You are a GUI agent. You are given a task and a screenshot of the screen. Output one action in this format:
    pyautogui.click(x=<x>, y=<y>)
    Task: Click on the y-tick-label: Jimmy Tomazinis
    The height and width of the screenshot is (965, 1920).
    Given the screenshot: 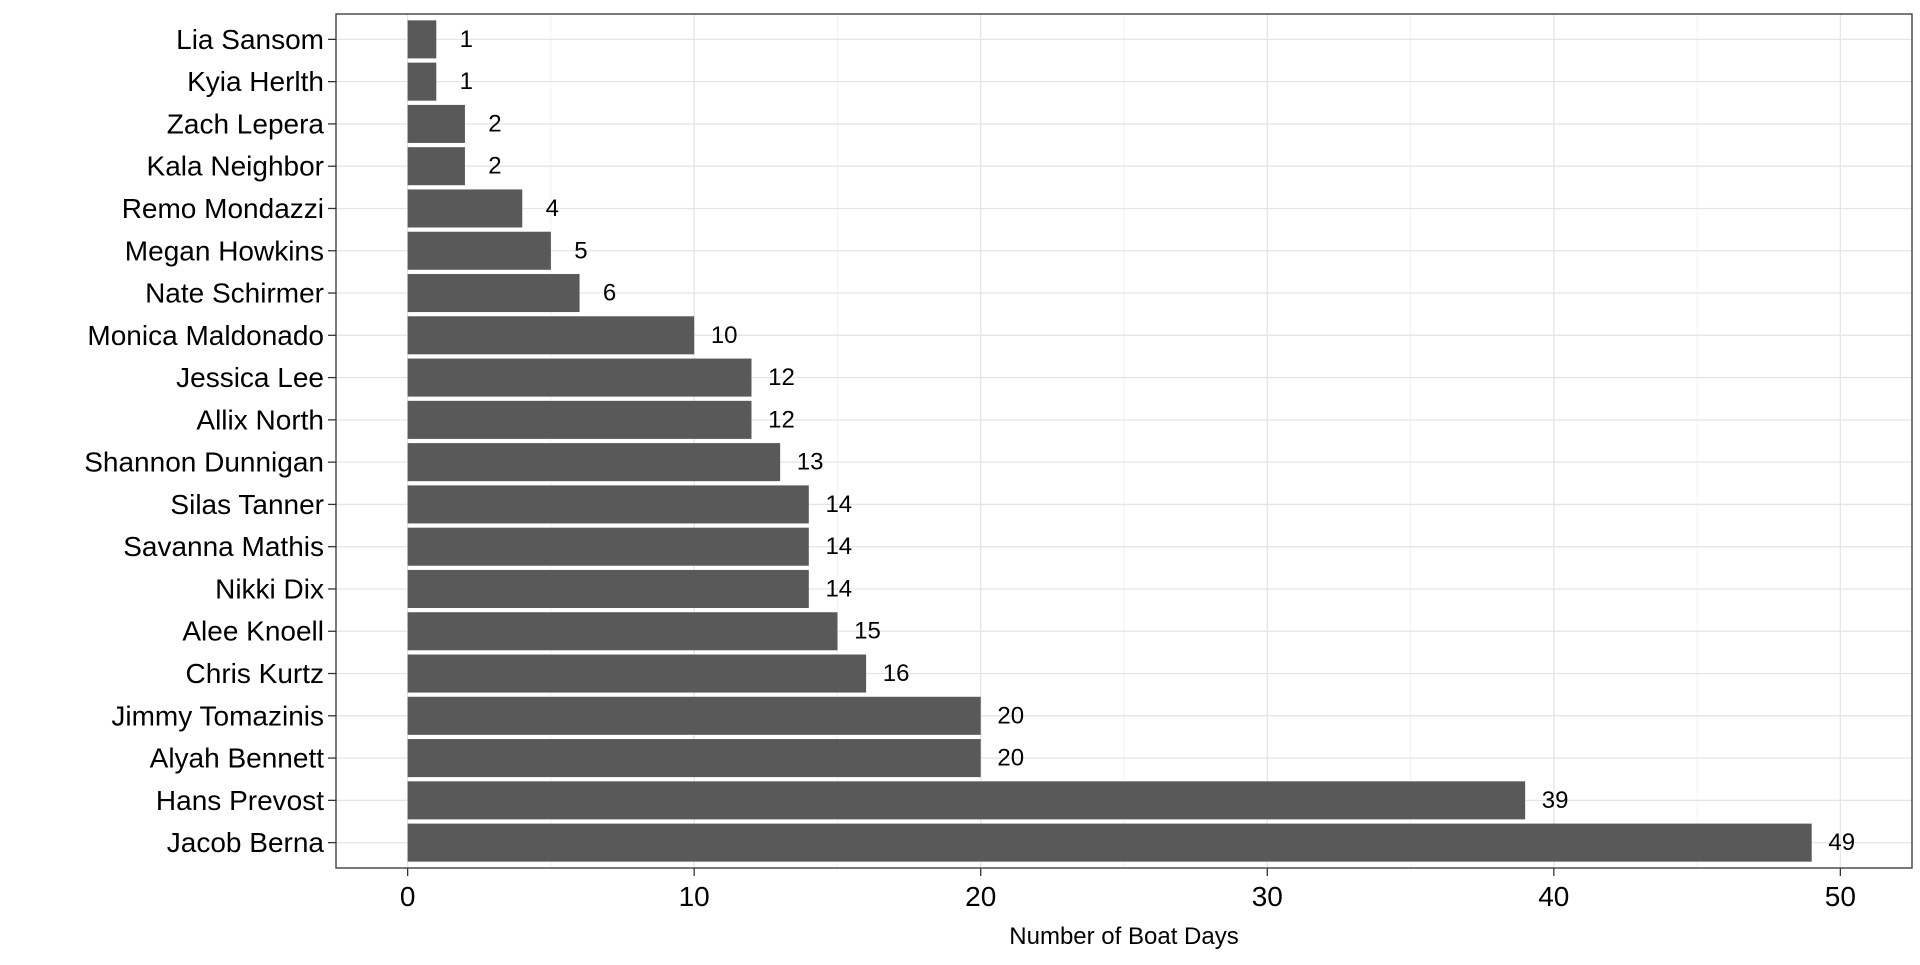 What is the action you would take?
    pyautogui.click(x=217, y=715)
    